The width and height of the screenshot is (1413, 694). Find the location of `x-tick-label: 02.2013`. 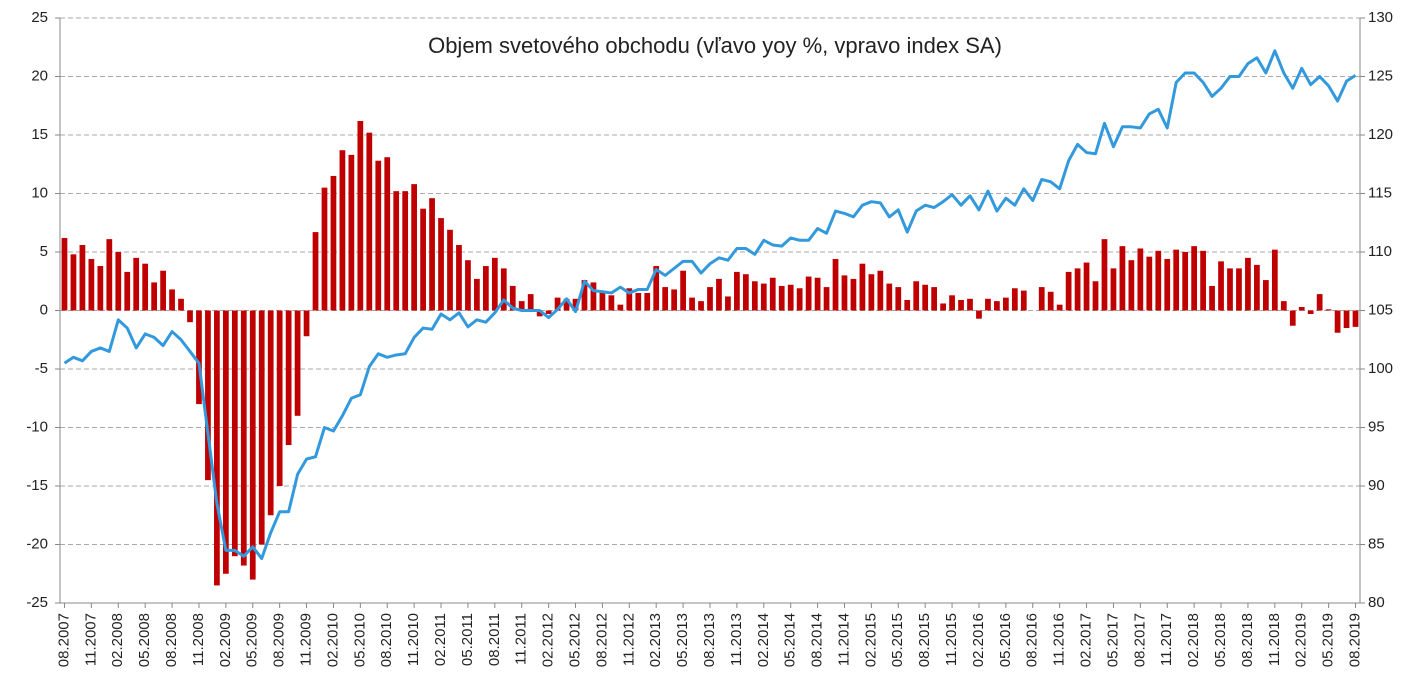

x-tick-label: 02.2013 is located at coordinates (655, 640).